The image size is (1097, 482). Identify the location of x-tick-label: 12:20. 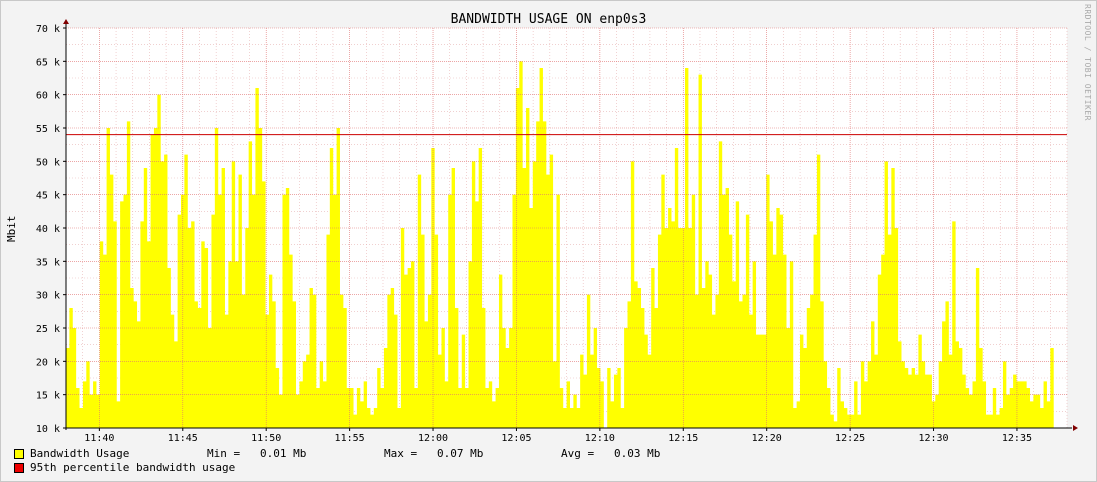
(767, 438).